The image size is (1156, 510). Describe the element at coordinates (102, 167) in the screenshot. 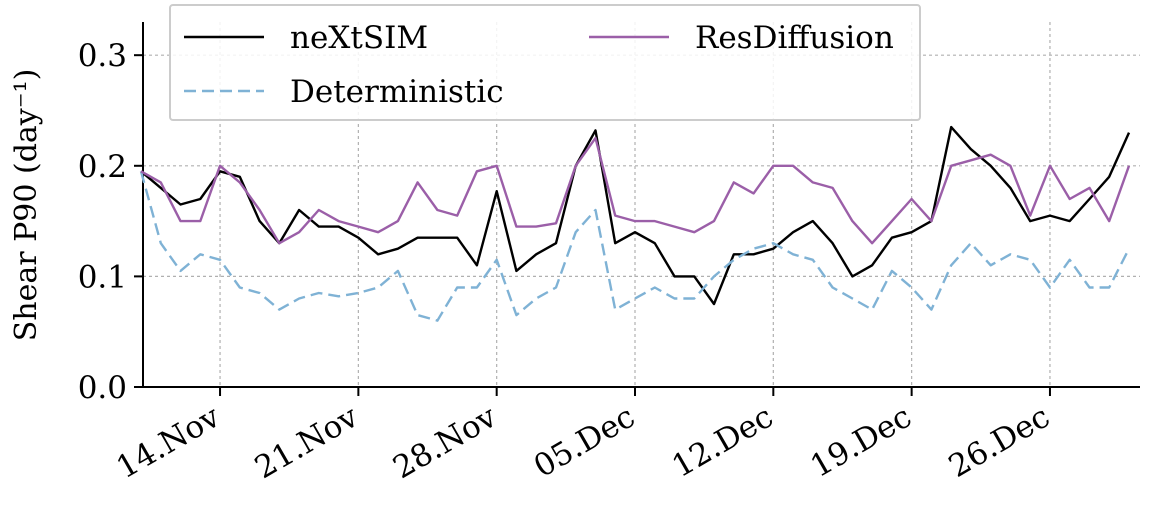

I see `y-tick-label: 0.2` at that location.